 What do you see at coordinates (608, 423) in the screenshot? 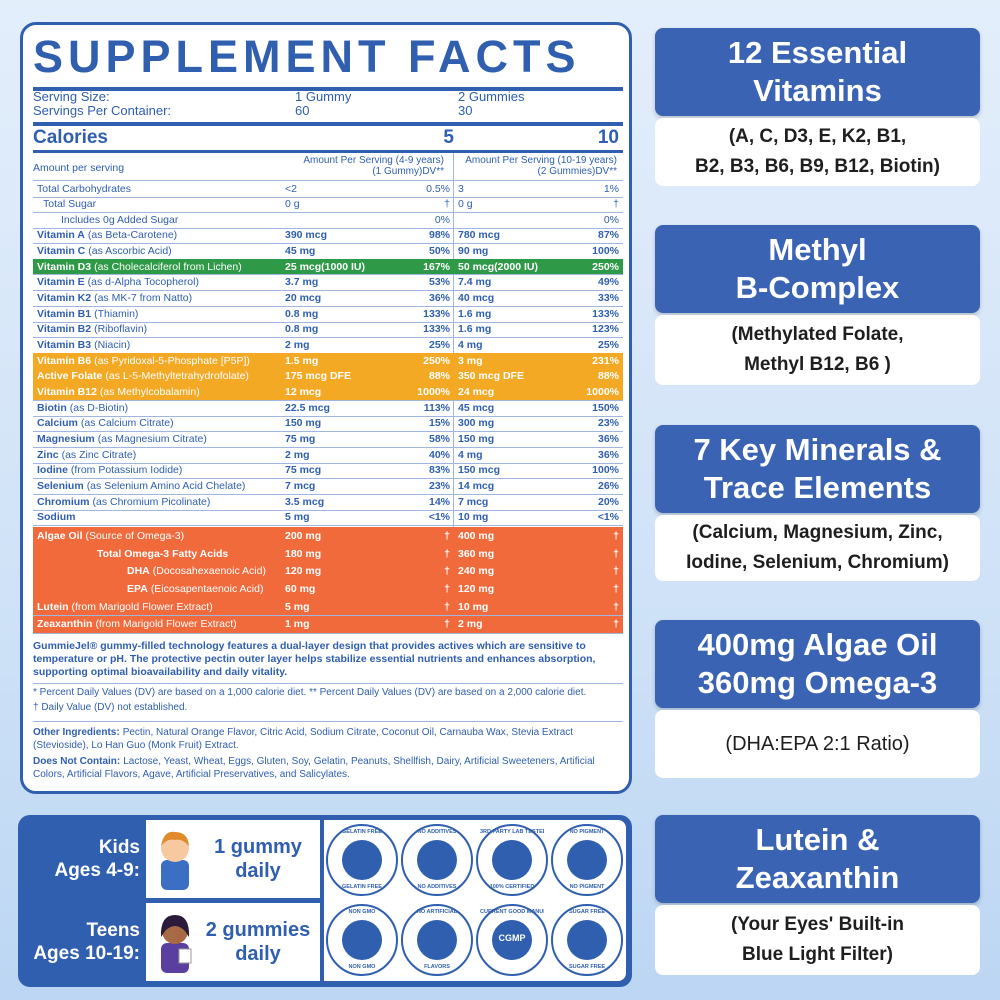
I see `dv-2: 23%` at bounding box center [608, 423].